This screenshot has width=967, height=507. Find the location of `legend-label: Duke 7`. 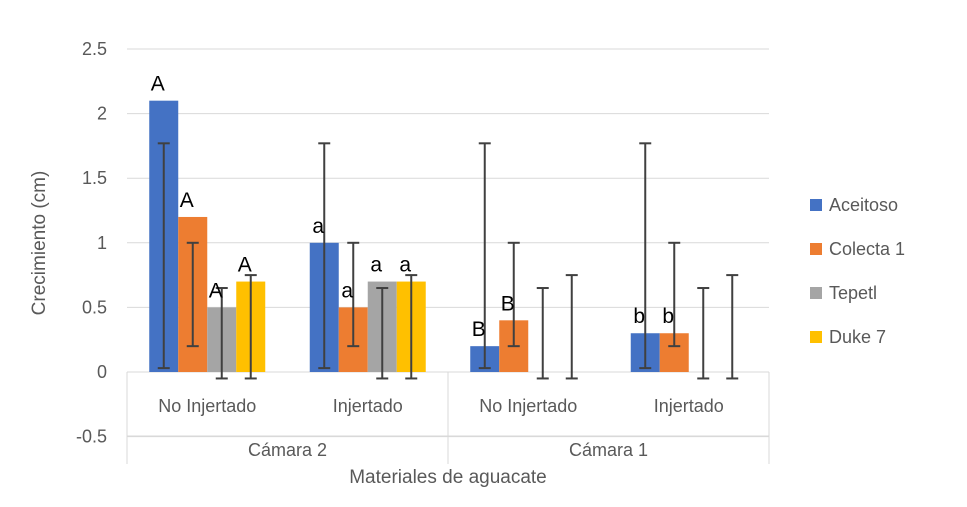

legend-label: Duke 7 is located at coordinates (857, 337).